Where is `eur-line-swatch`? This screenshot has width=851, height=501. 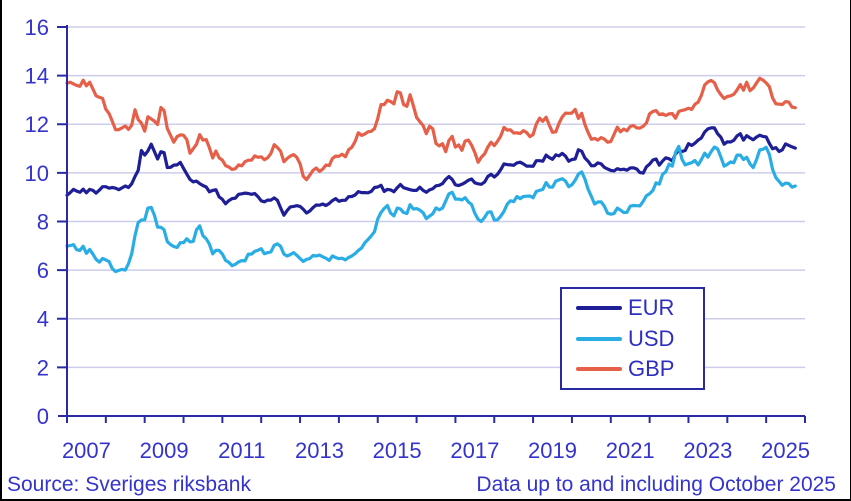
eur-line-swatch is located at coordinates (599, 307).